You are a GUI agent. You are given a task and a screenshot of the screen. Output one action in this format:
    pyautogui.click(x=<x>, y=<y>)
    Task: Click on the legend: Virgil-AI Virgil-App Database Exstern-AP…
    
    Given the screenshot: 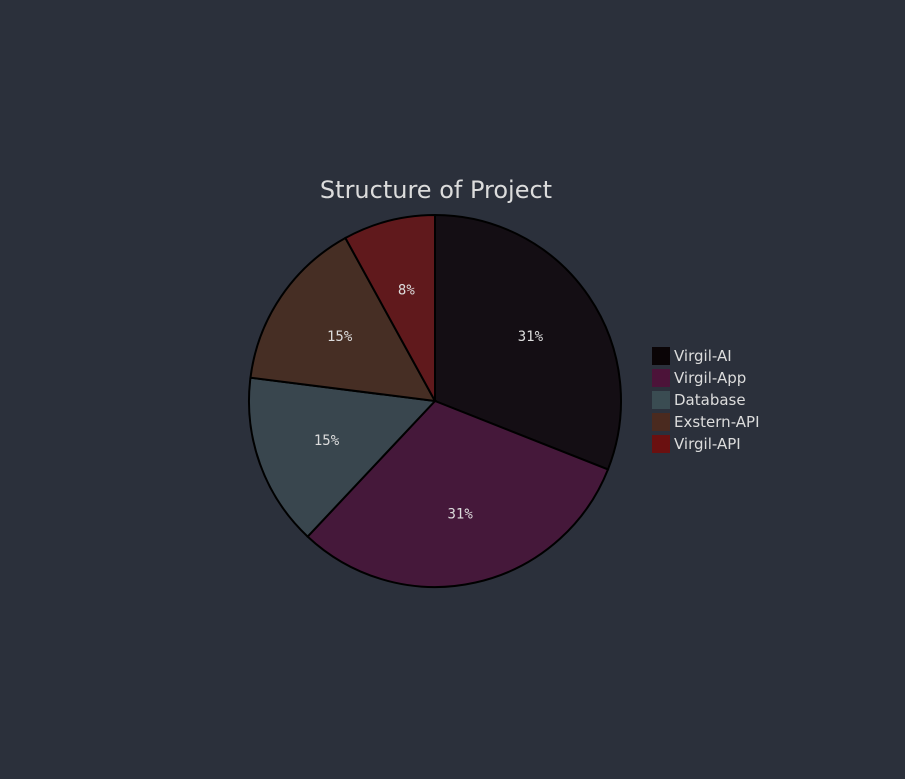 What is the action you would take?
    pyautogui.click(x=706, y=400)
    